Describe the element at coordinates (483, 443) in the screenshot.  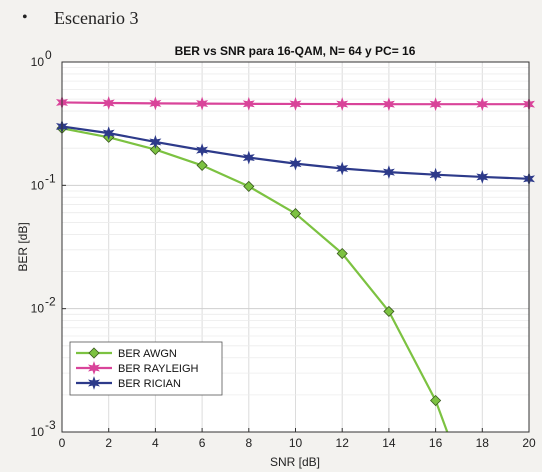
I see `x-tick-label: 18` at that location.